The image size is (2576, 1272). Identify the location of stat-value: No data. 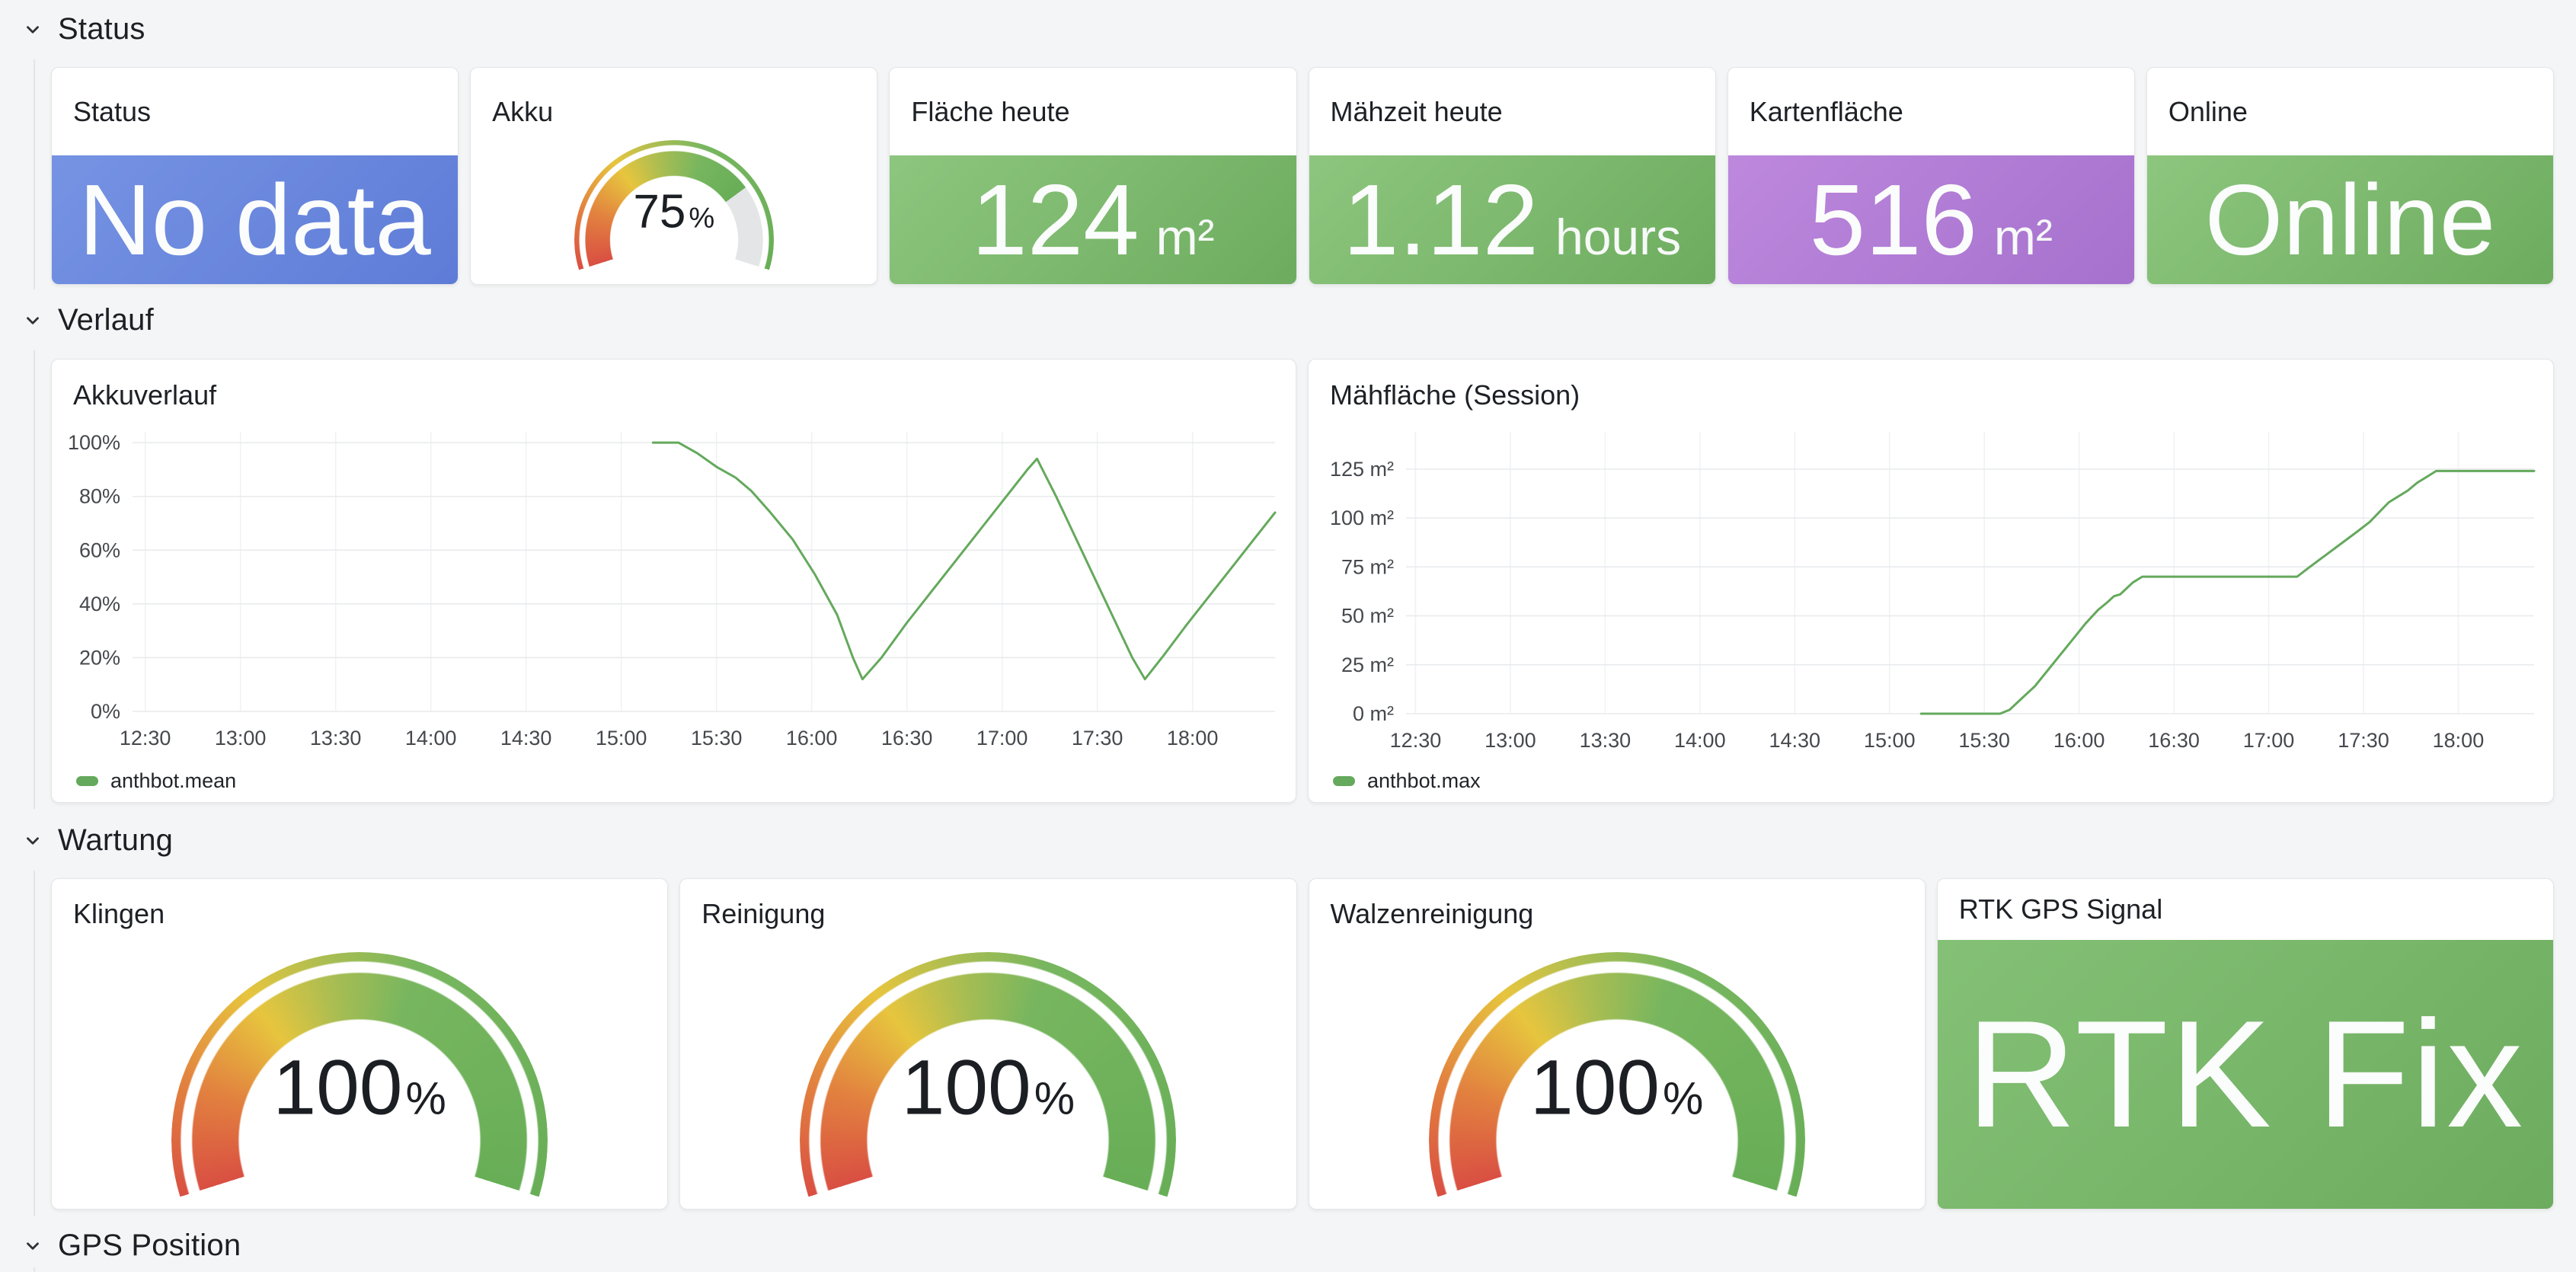
(255, 219).